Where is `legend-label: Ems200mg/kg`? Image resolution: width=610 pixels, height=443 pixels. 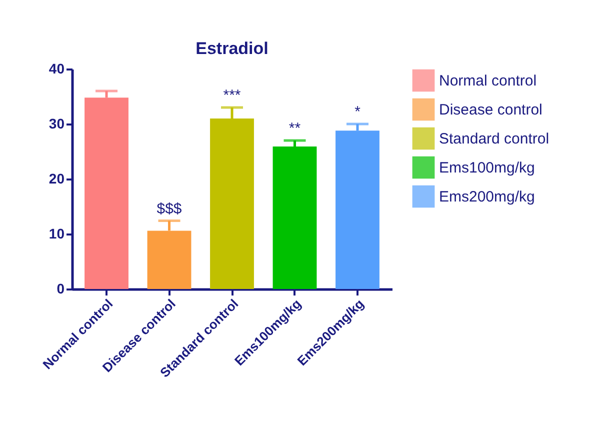
legend-label: Ems200mg/kg is located at coordinates (487, 197).